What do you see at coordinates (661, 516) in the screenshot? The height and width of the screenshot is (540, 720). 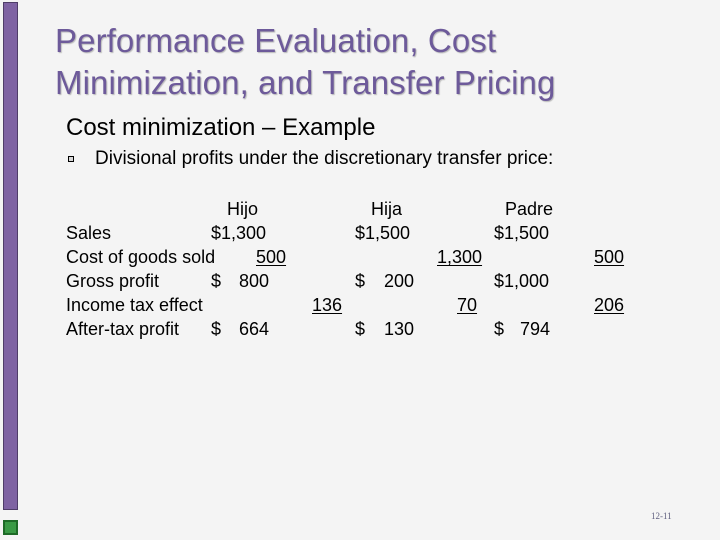 I see `slide-number: 12-11` at bounding box center [661, 516].